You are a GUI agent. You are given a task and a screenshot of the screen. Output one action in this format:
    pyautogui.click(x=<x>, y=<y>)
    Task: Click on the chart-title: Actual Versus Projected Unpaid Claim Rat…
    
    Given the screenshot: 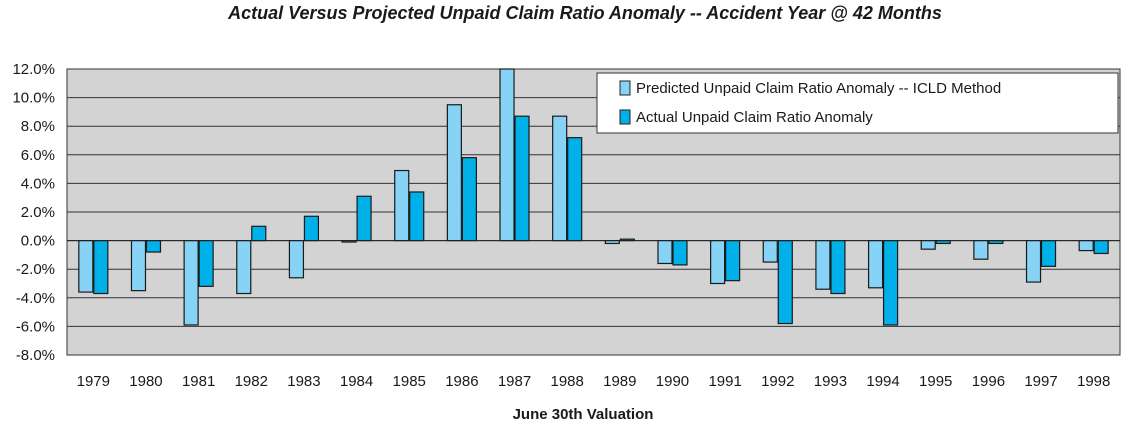 What is the action you would take?
    pyautogui.click(x=584, y=13)
    